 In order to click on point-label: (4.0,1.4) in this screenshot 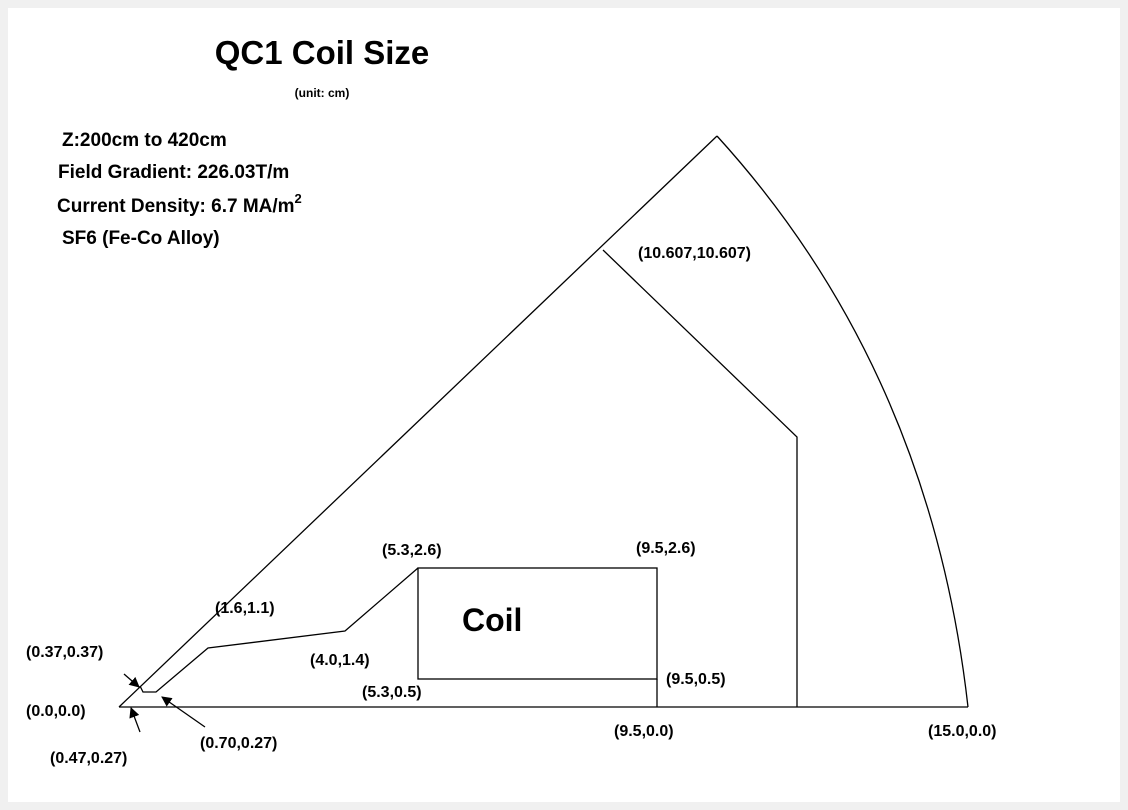, I will do `click(340, 660)`.